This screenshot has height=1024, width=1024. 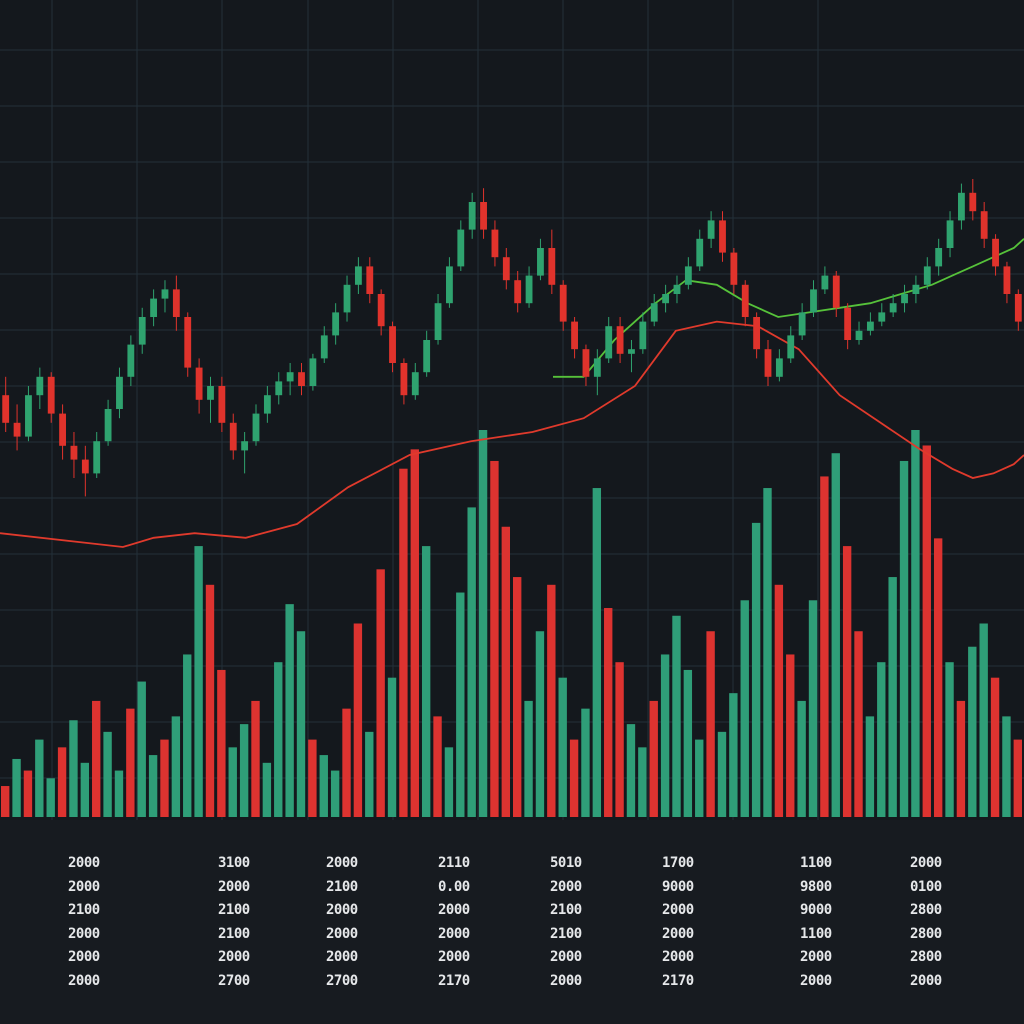 What do you see at coordinates (678, 863) in the screenshot?
I see `table-cell: 1700` at bounding box center [678, 863].